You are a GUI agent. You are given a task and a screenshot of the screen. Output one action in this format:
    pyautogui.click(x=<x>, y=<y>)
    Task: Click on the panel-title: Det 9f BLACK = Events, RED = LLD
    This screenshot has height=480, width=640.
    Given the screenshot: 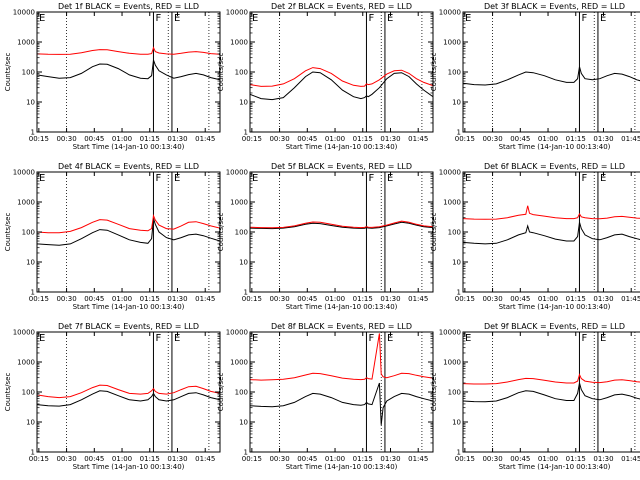 What is the action you would take?
    pyautogui.click(x=554, y=326)
    